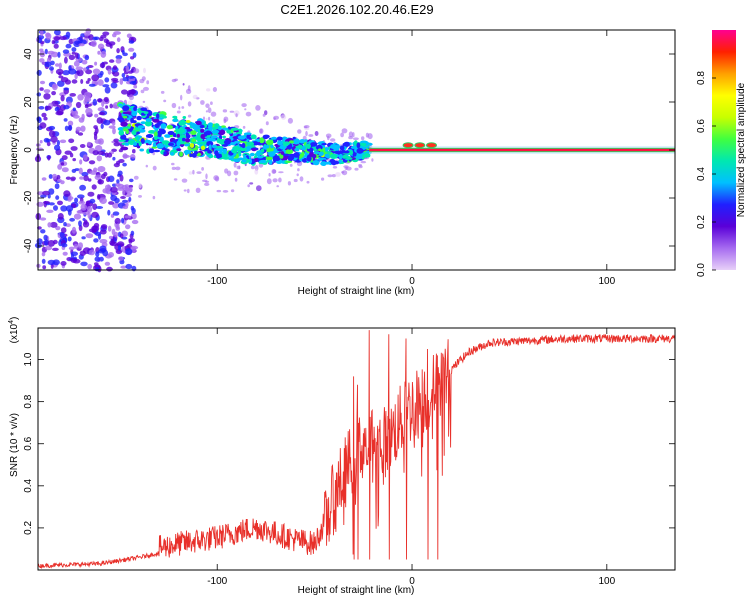 The height and width of the screenshot is (600, 750). Describe the element at coordinates (28, 245) in the screenshot. I see `spectrogram-y-tick-label: -40` at that location.